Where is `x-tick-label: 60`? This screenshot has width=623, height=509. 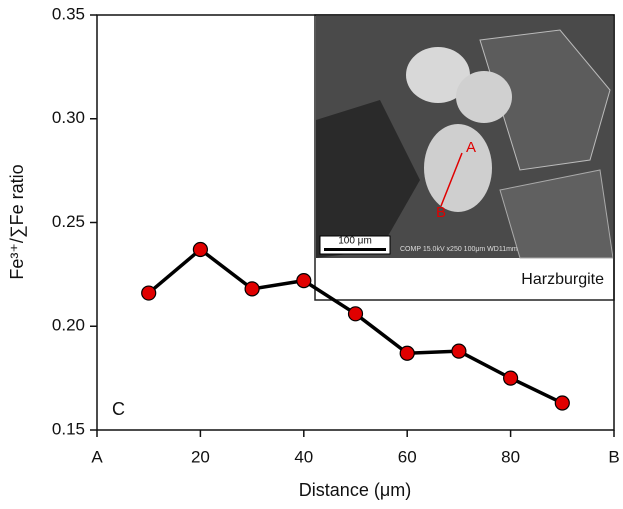
x-tick-label: 60 is located at coordinates (407, 456).